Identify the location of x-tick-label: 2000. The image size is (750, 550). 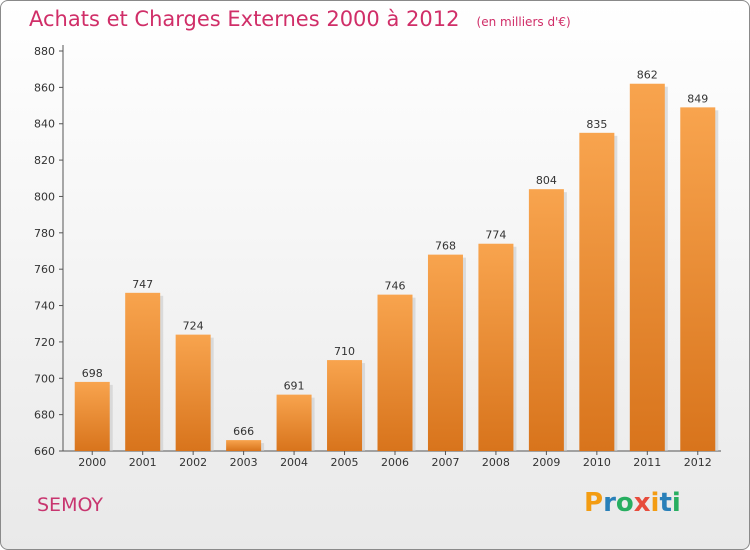
(92, 462).